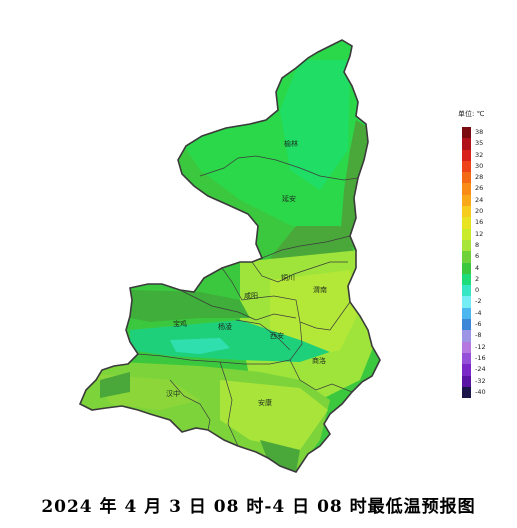 The width and height of the screenshot is (517, 528). I want to click on legend-row: 2, so click(478, 279).